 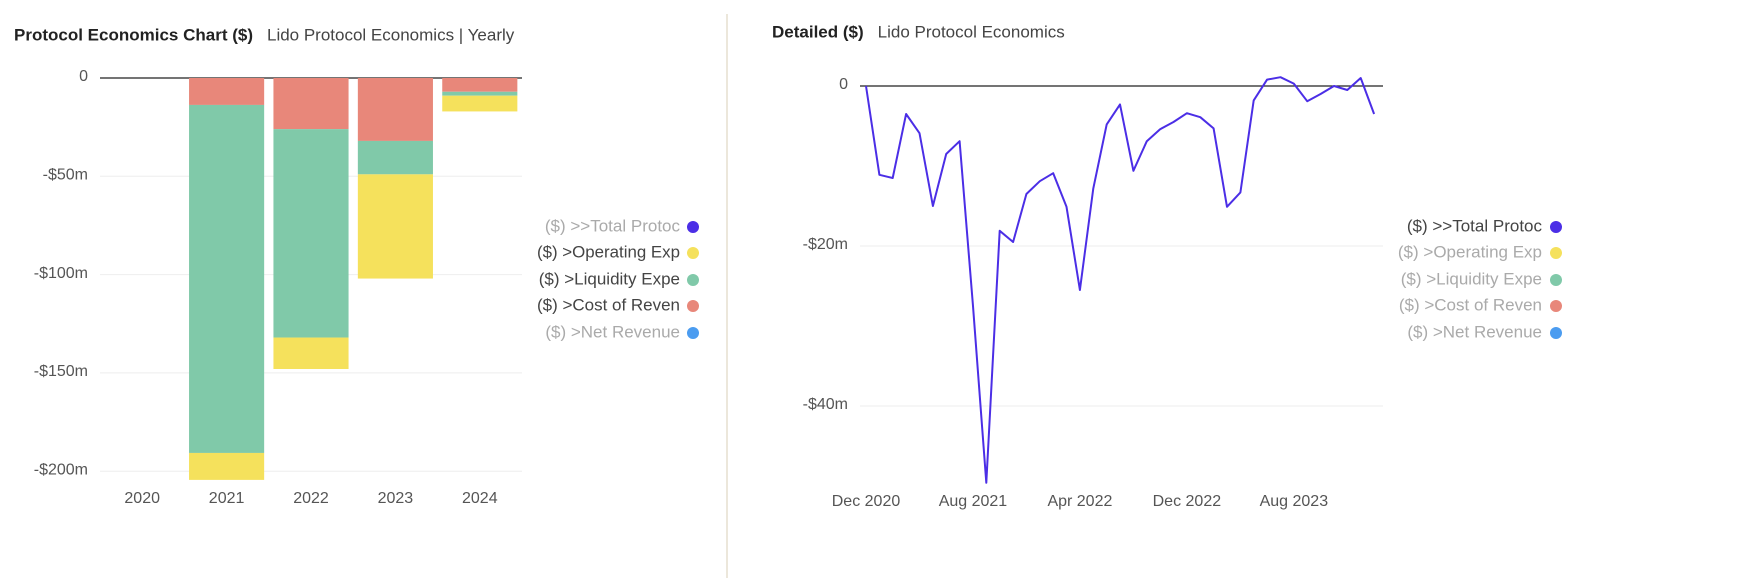 What do you see at coordinates (396, 498) in the screenshot?
I see `x-tick-label: 2023` at bounding box center [396, 498].